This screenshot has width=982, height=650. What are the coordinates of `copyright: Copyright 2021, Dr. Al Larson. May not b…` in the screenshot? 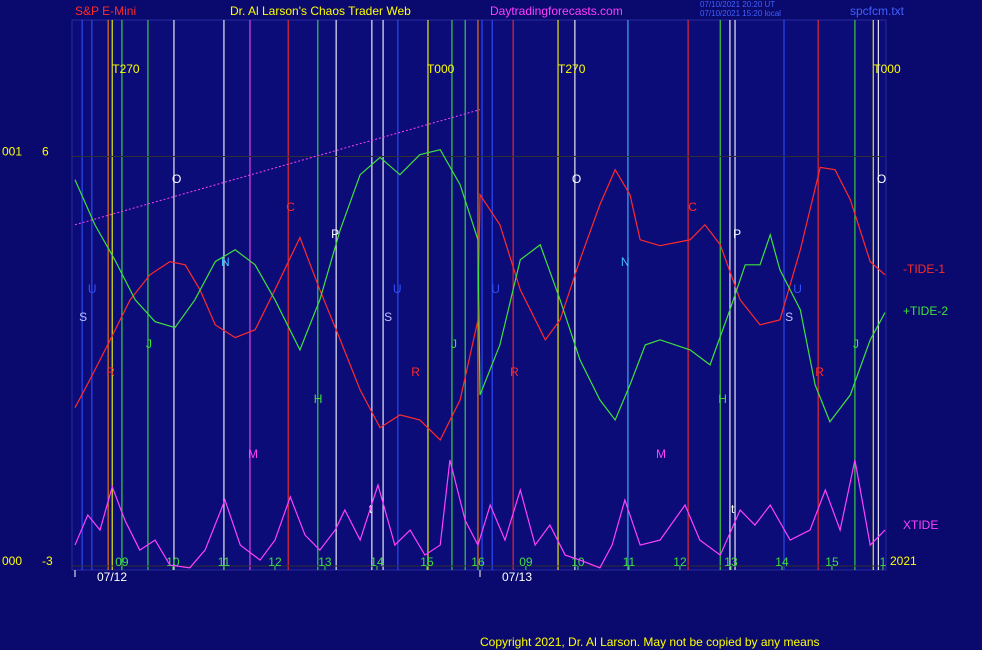 It's located at (650, 642).